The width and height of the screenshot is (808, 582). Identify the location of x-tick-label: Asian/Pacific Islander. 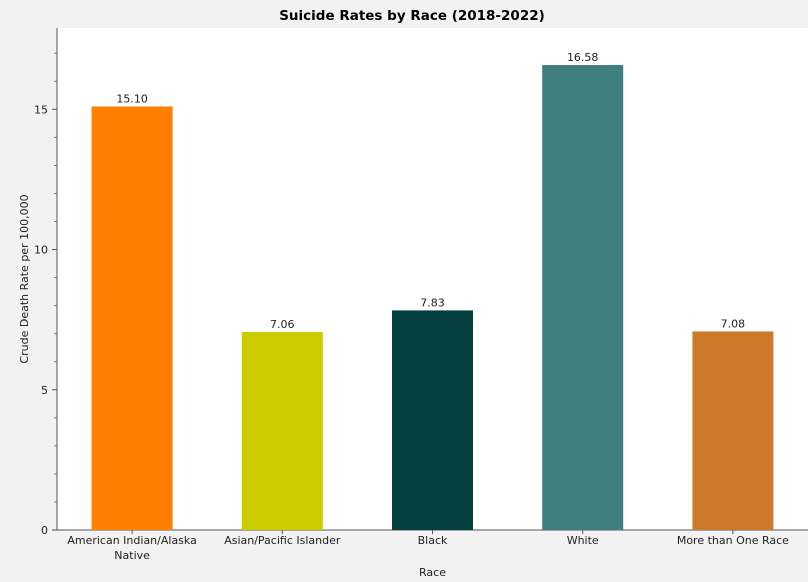
(282, 540).